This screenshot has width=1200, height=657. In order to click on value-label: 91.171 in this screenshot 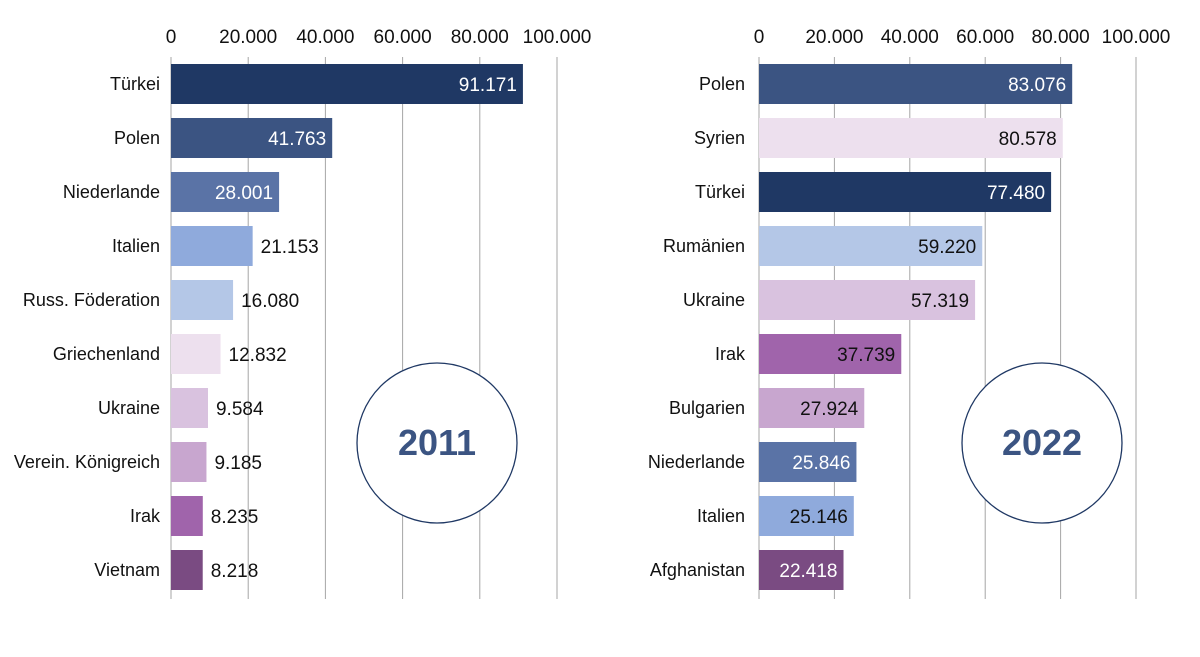, I will do `click(488, 85)`.